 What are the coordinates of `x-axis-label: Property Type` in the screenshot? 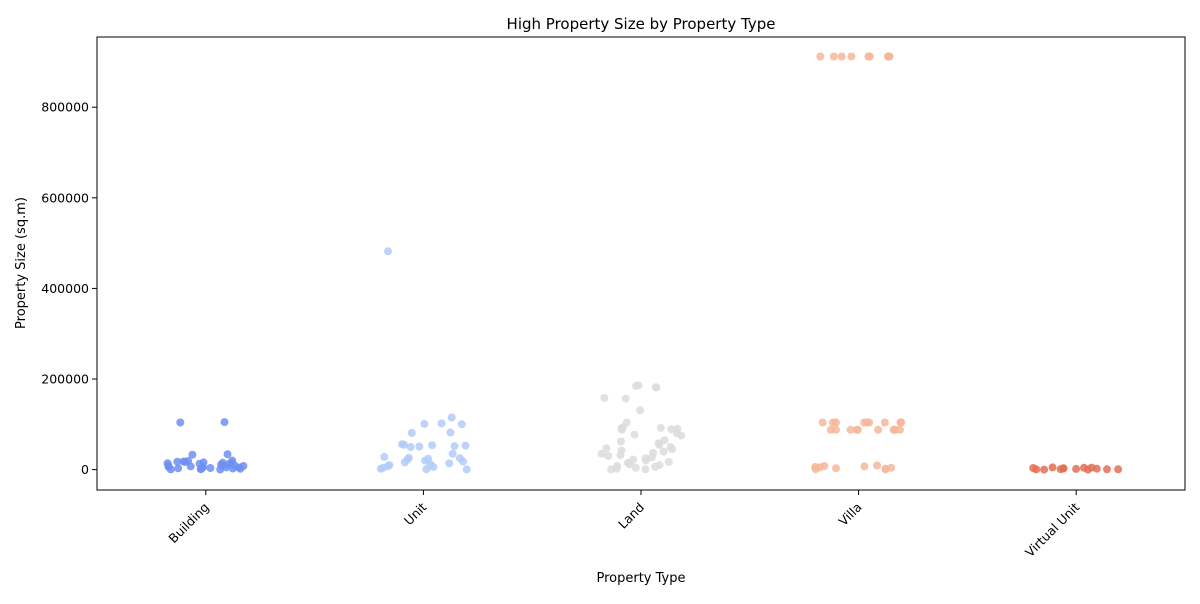 It's located at (640, 578).